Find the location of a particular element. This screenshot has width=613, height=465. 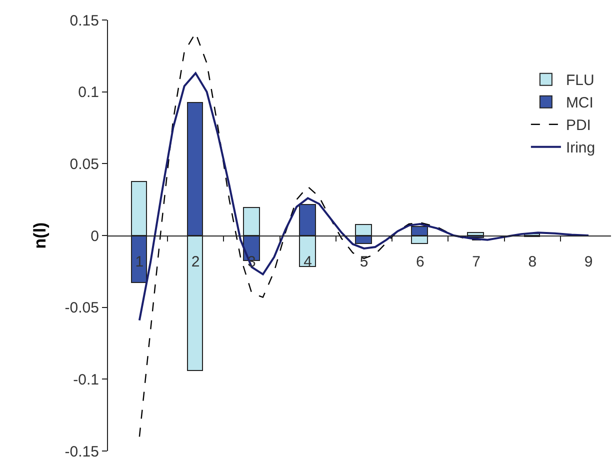

y-tick-label: -0.15 is located at coordinates (81, 451).